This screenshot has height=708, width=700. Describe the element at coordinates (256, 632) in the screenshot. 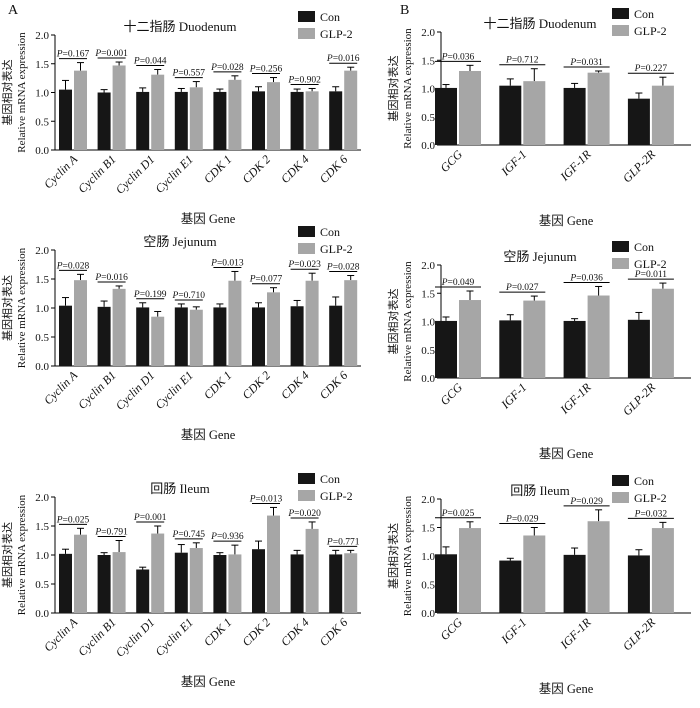

I see `a-ileum-x-tick-label: CDK 2` at that location.